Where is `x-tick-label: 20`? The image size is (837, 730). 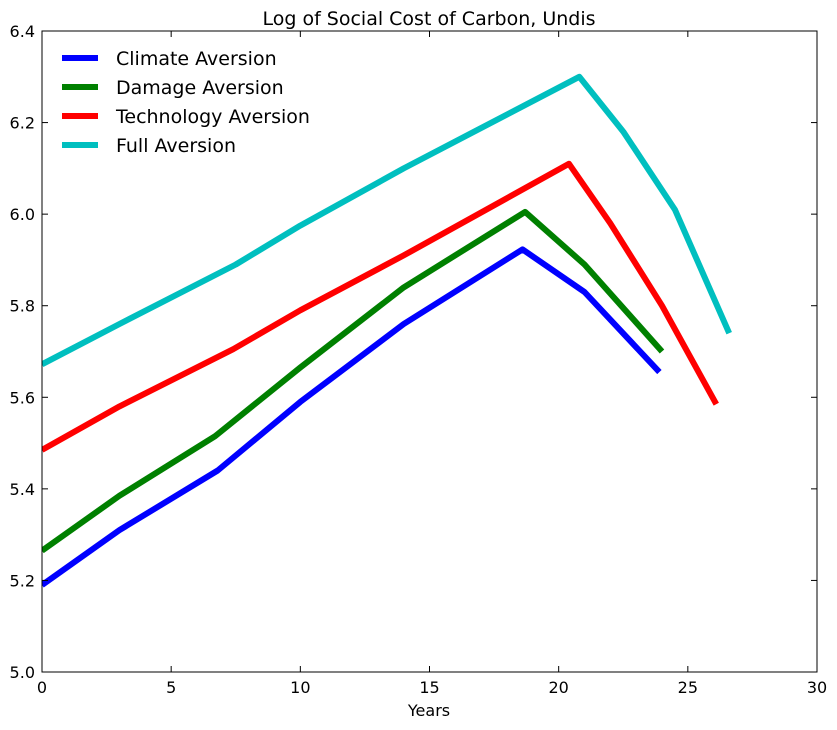
x-tick-label: 20 is located at coordinates (558, 687).